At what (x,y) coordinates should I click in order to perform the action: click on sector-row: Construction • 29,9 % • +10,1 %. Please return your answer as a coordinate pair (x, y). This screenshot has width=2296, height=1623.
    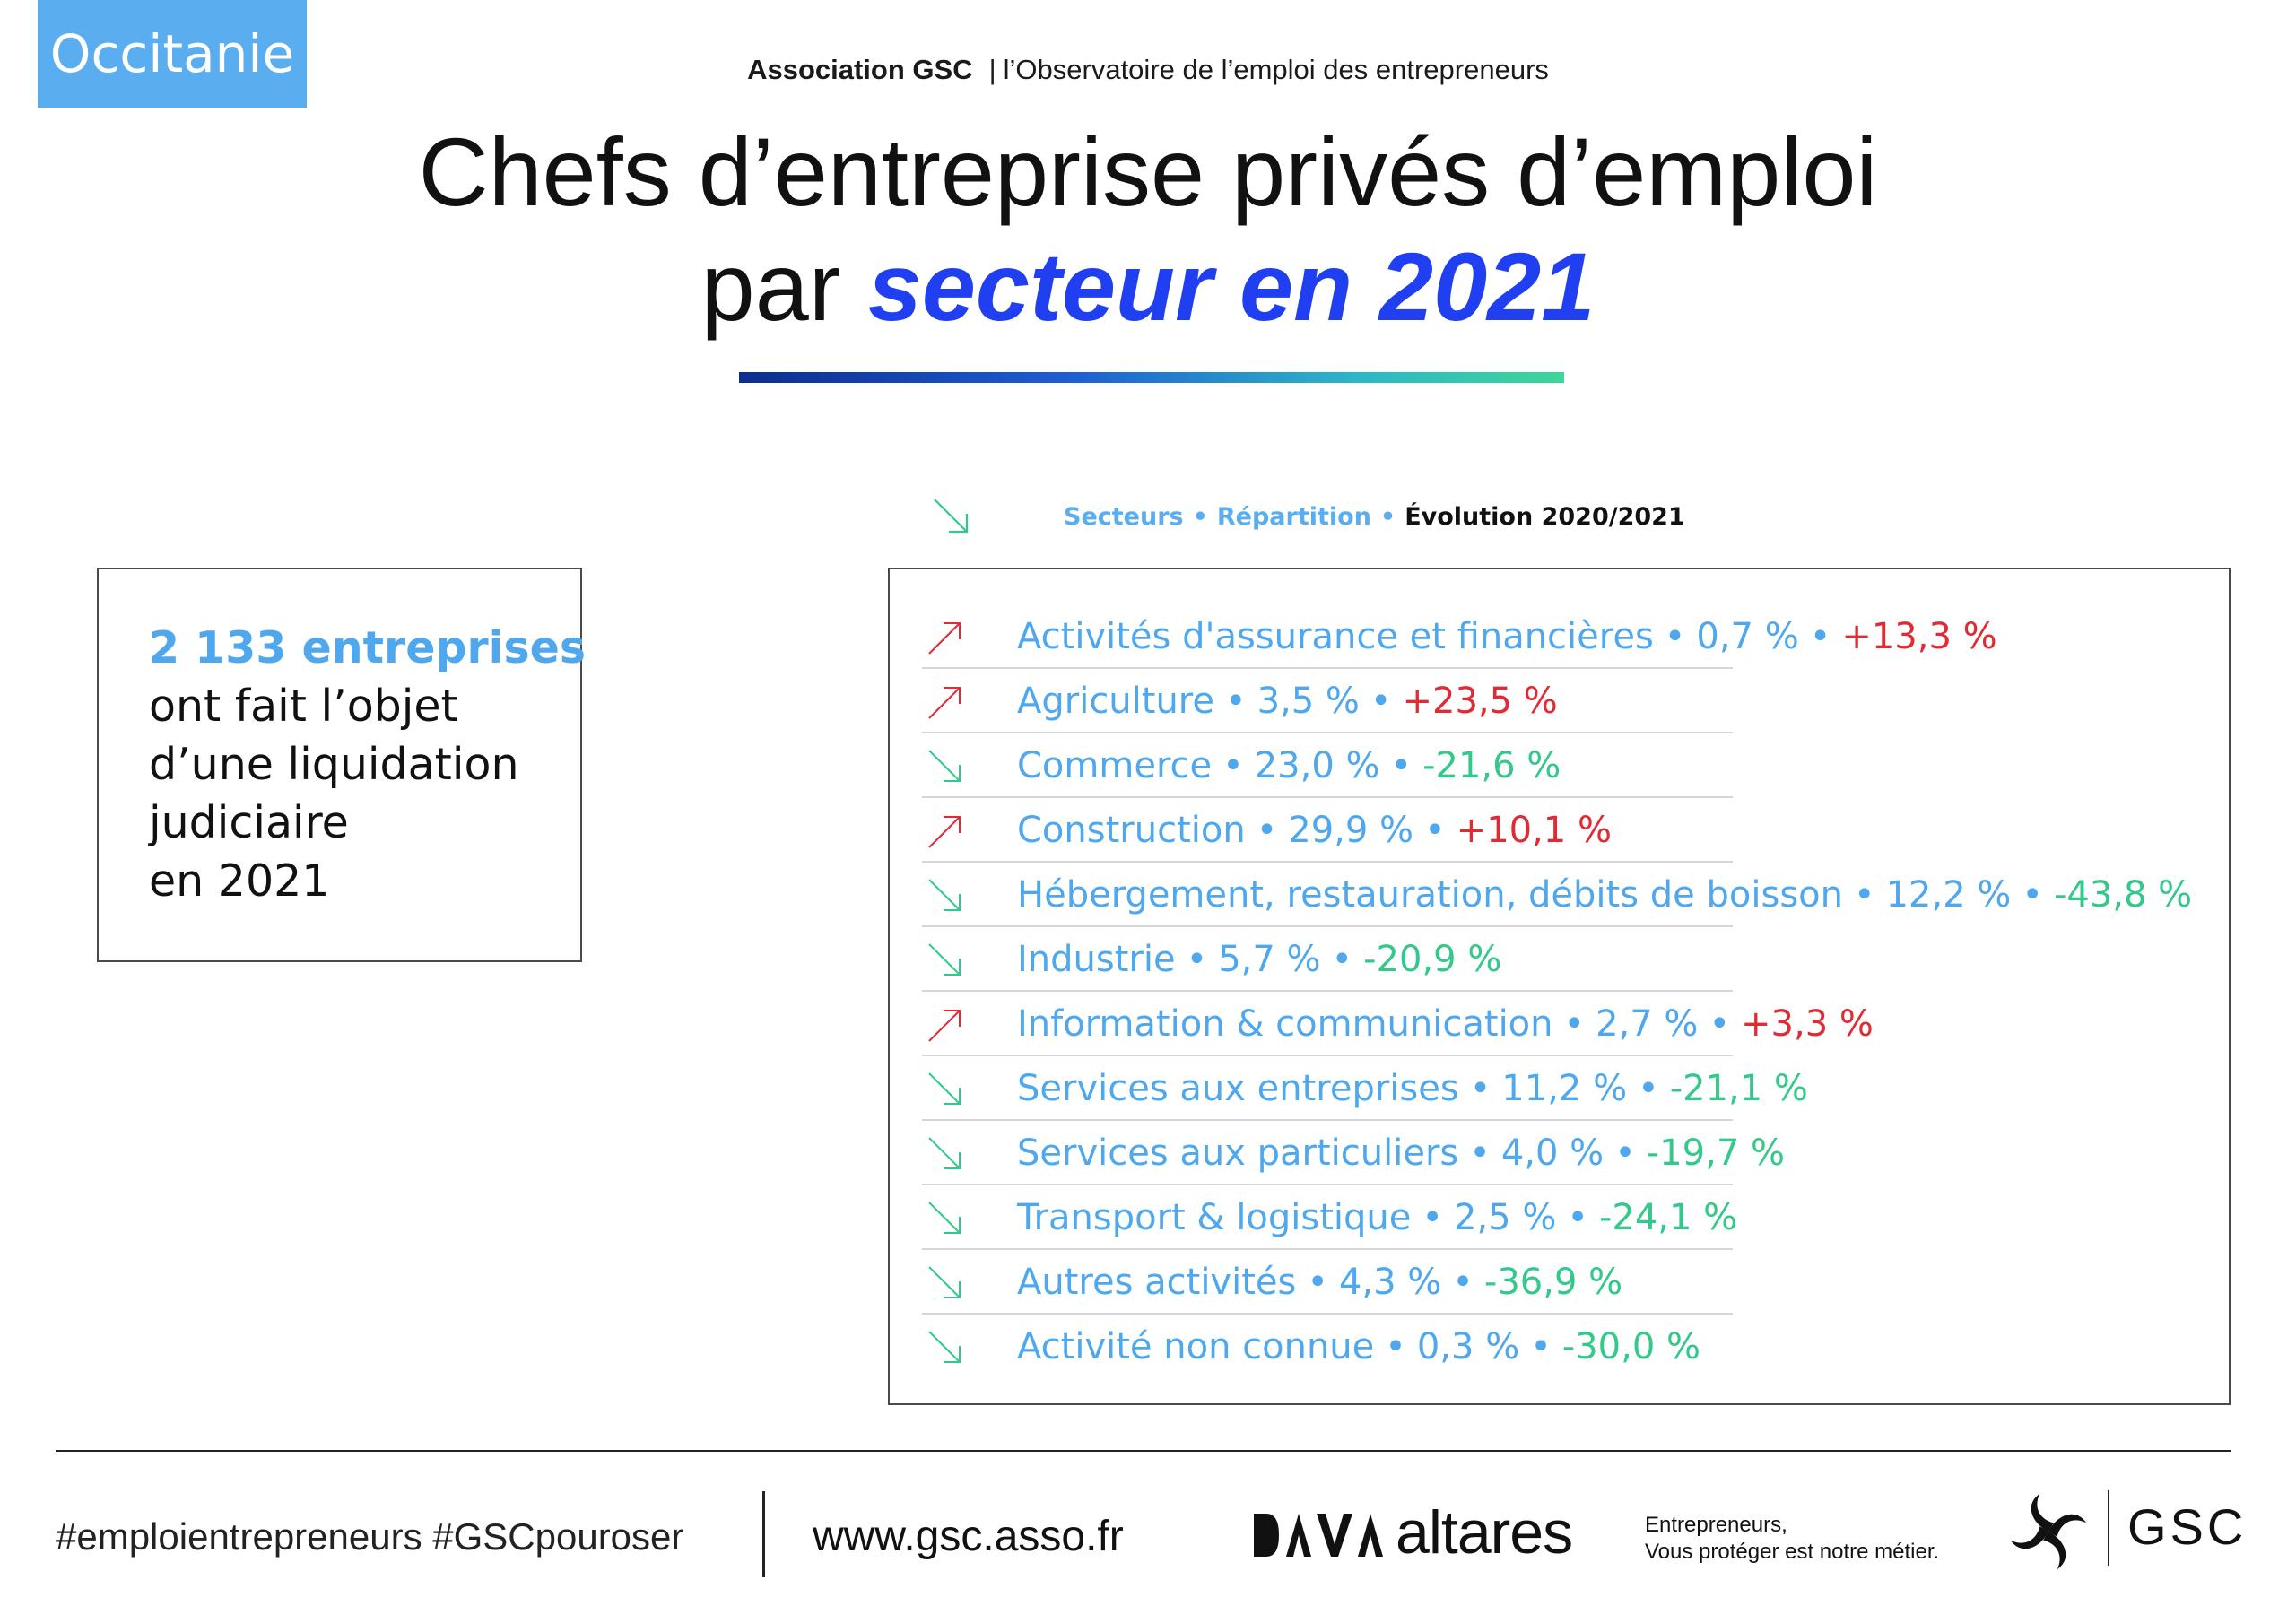
    Looking at the image, I should click on (1557, 830).